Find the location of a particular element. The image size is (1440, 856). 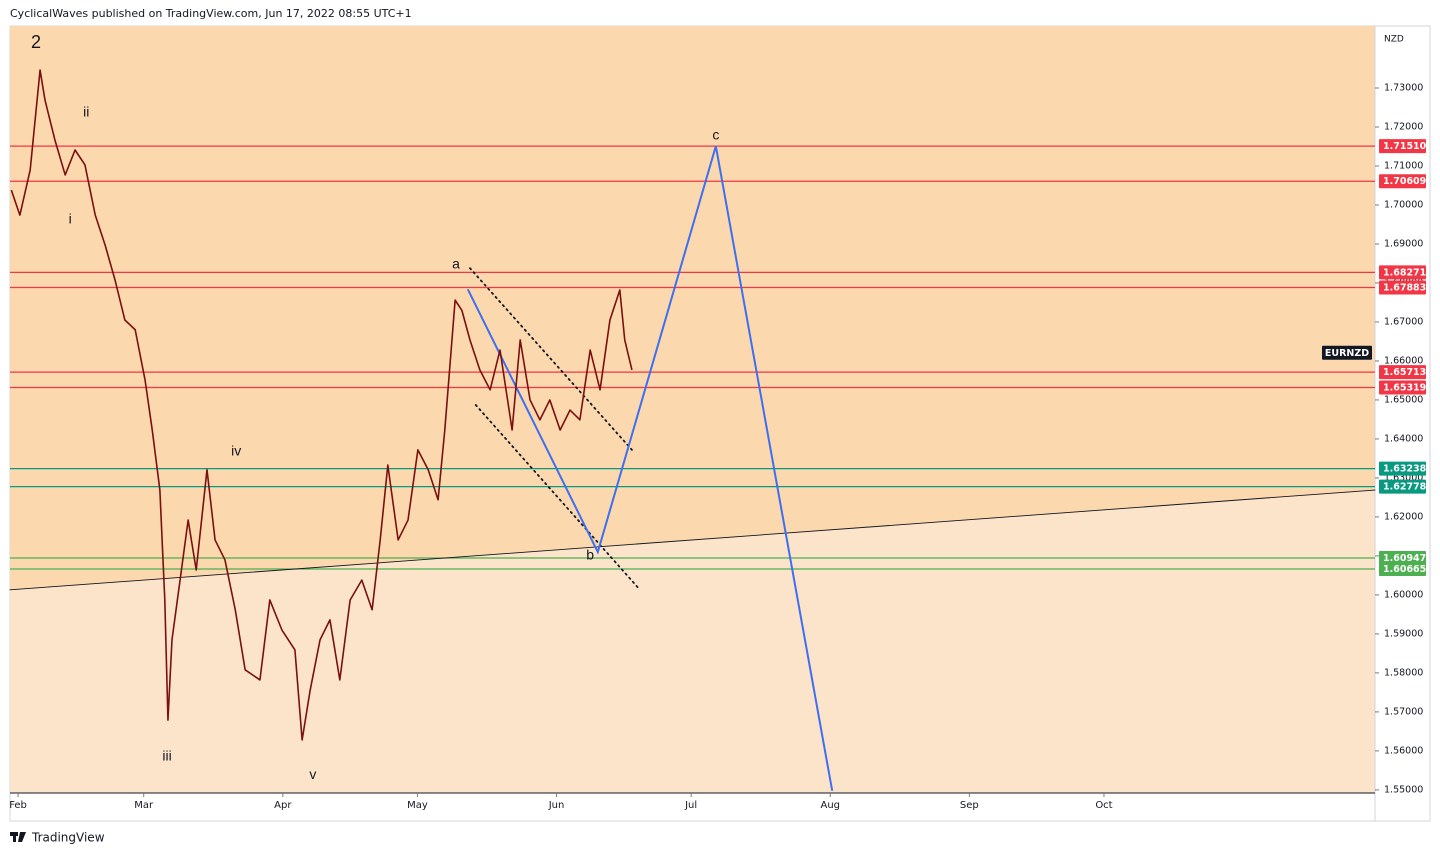

level-label: 1.67883 is located at coordinates (1404, 288).